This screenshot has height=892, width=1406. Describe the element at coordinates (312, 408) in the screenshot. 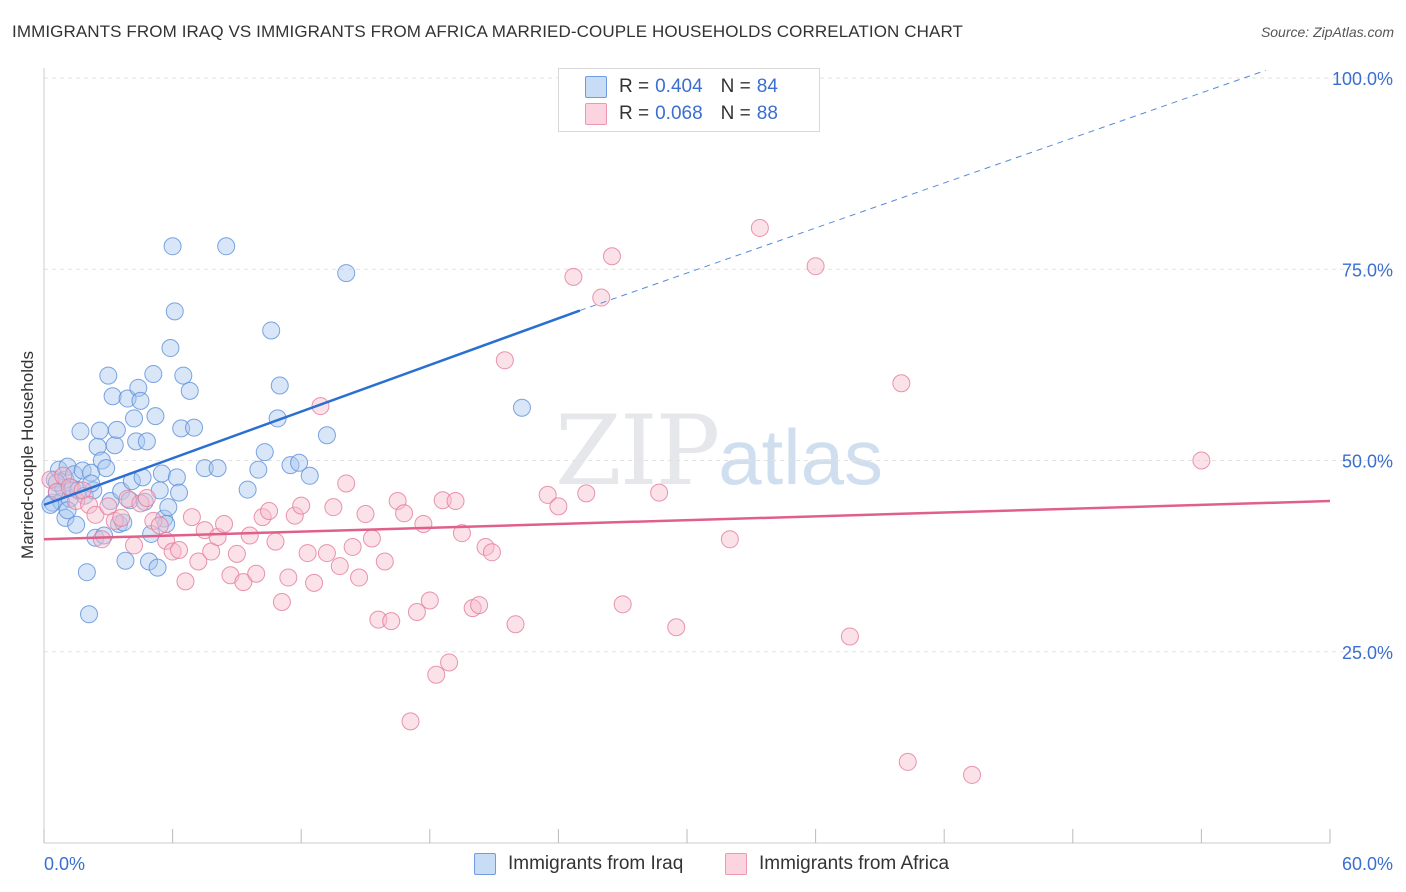

I see `trendline-iraq` at that location.